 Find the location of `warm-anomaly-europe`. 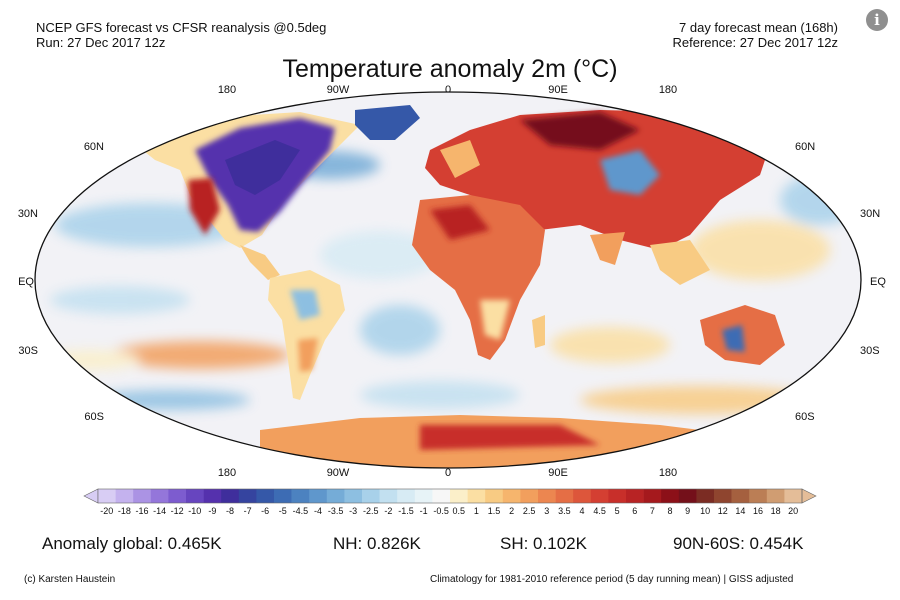

warm-anomaly-europe is located at coordinates (460, 159).